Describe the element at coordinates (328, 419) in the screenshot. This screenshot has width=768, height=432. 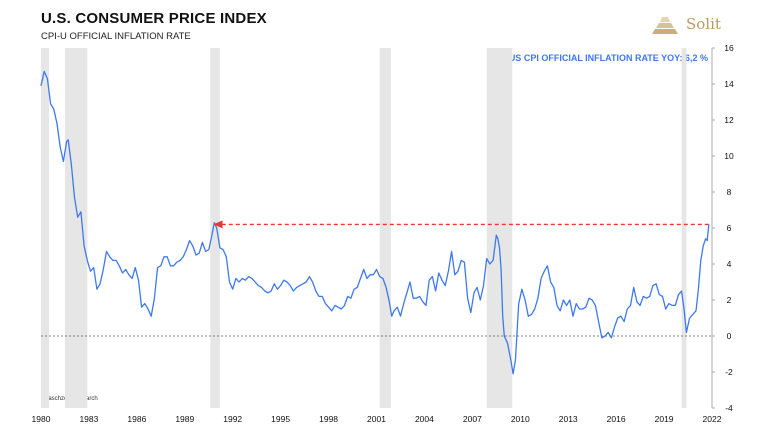
I see `x-tick-label-6: 1998` at that location.